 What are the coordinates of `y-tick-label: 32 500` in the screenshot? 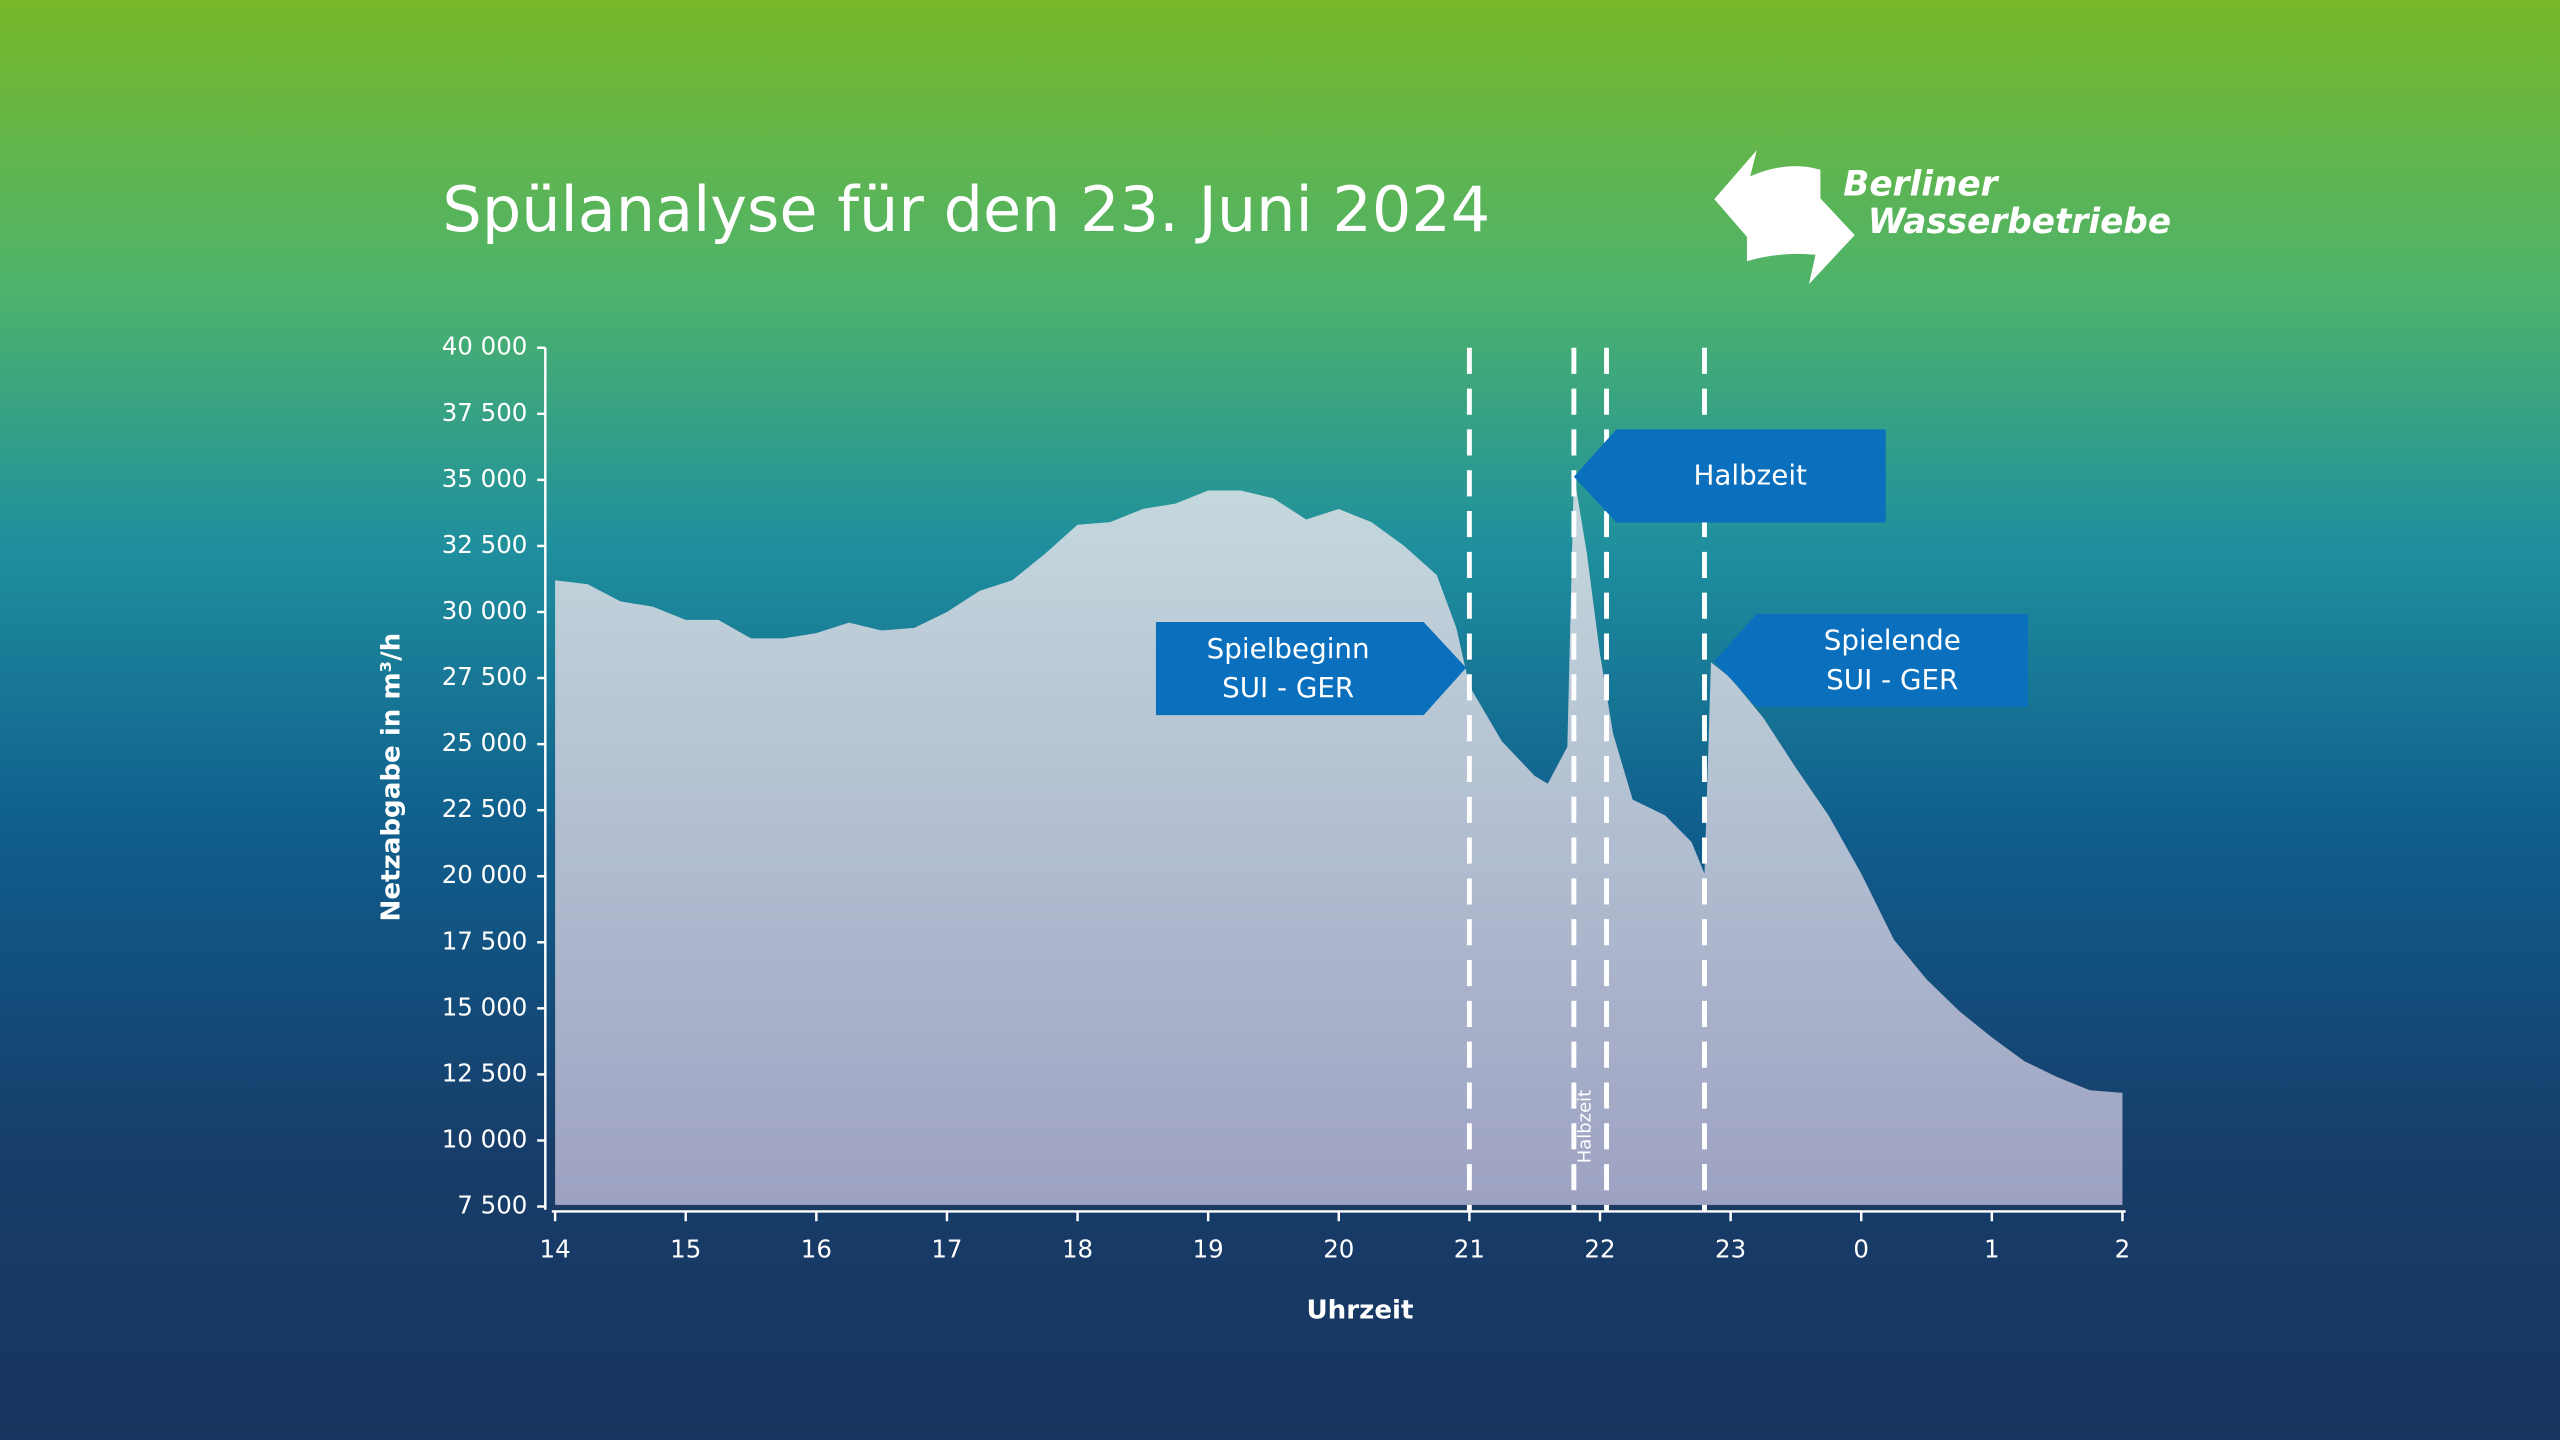 It's located at (485, 544).